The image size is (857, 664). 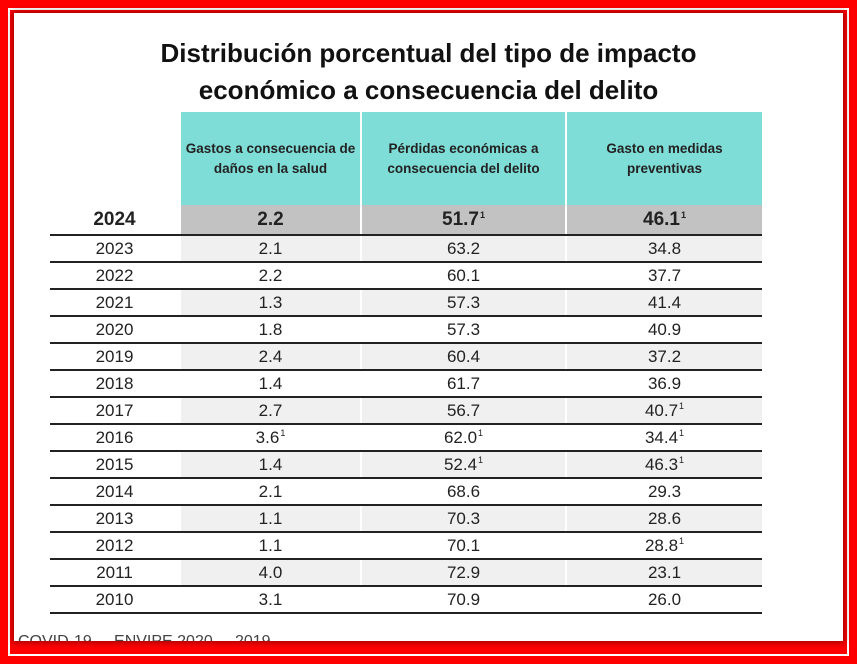 I want to click on table-row: 2021 1.3 57.3 41.4, so click(x=406, y=303).